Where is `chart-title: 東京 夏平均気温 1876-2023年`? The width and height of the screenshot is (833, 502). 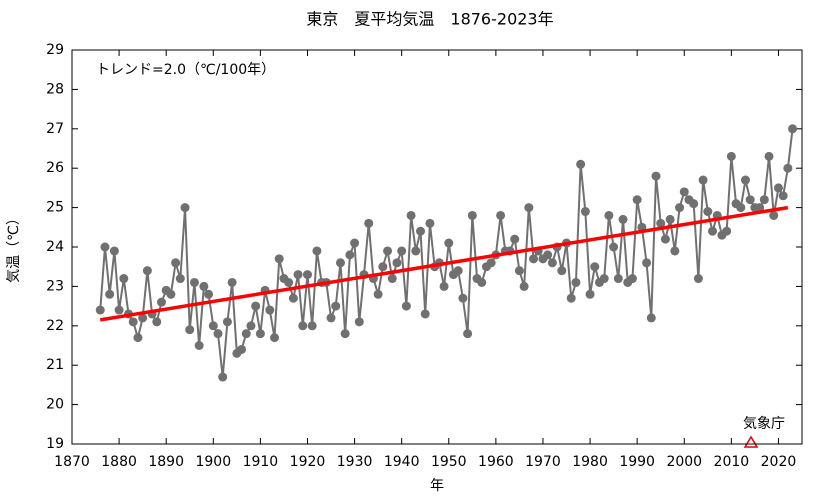 chart-title: 東京 夏平均気温 1876-2023年 is located at coordinates (429, 19).